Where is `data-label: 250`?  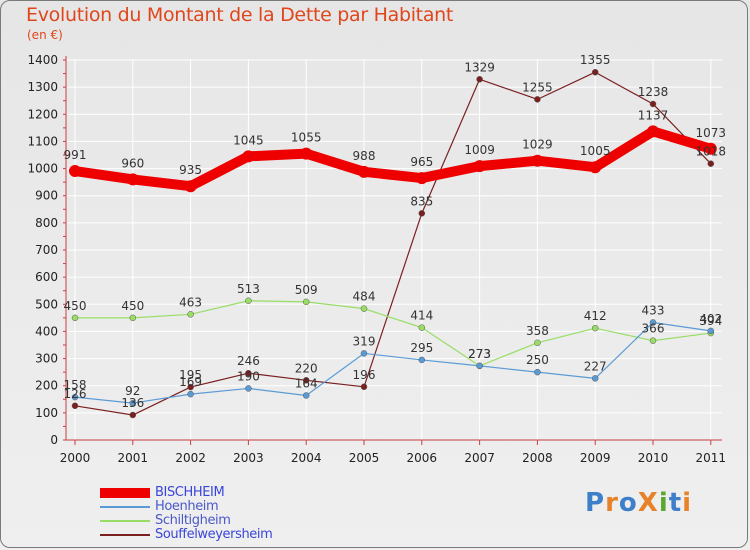 data-label: 250 is located at coordinates (537, 360).